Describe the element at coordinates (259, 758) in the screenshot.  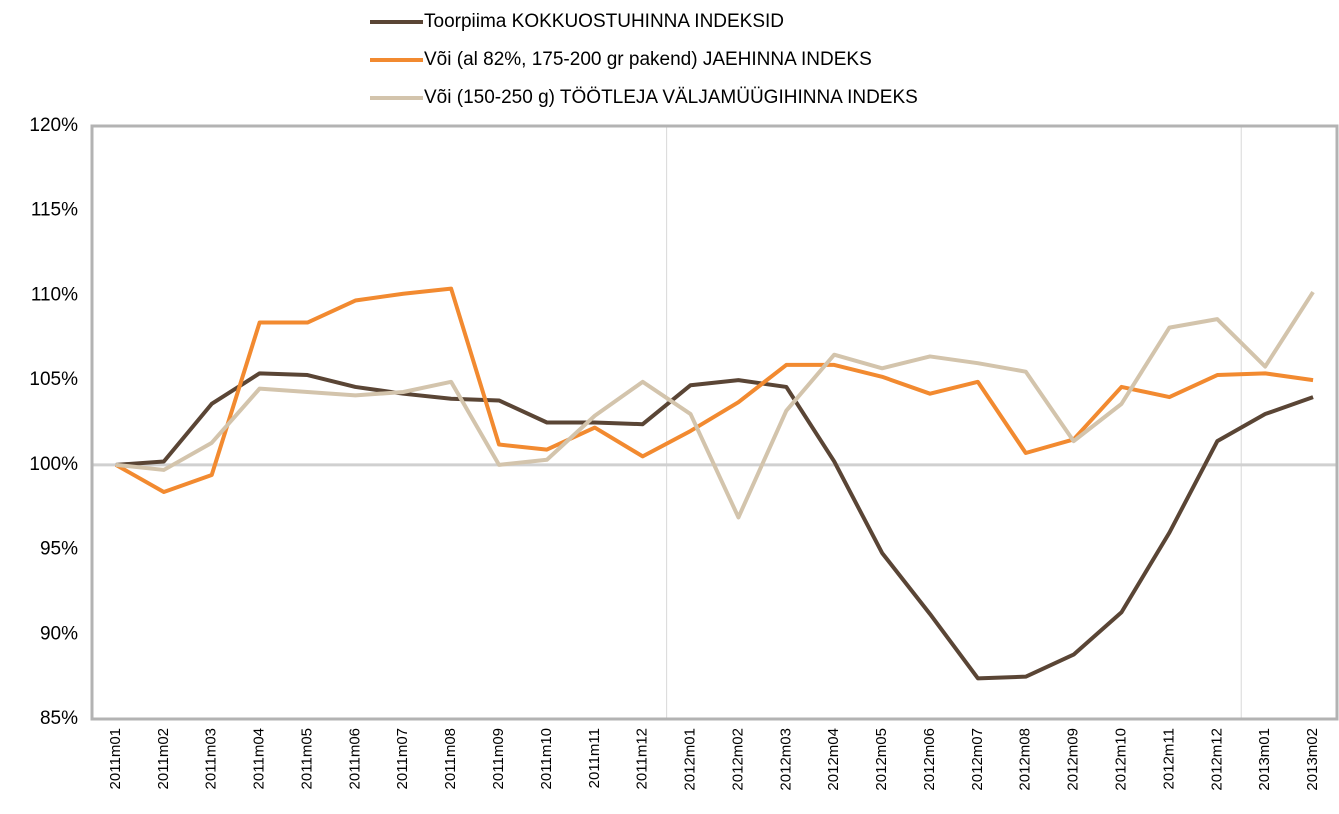
I see `x-tick-label: 2011m04` at that location.